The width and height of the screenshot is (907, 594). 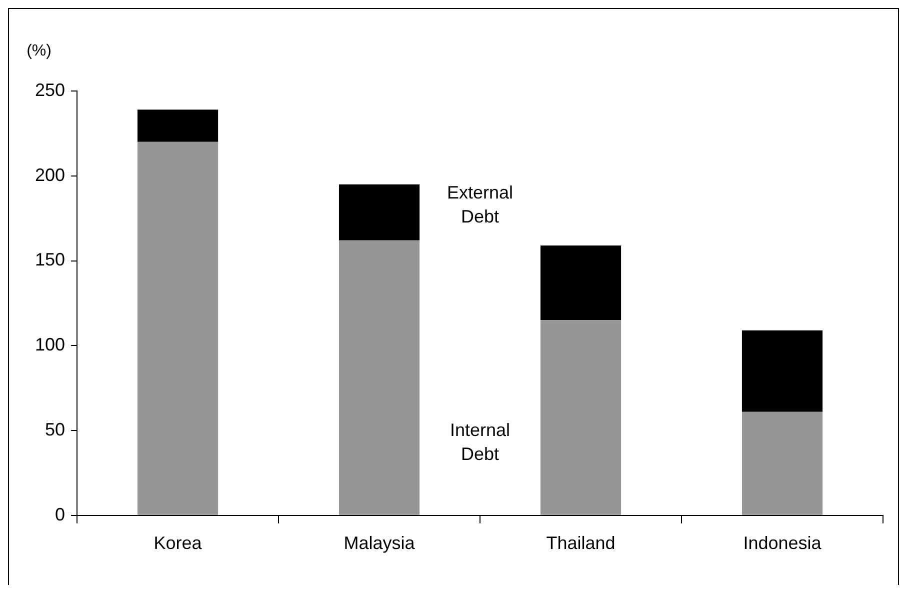 I want to click on y-tick-label: 200, so click(x=50, y=174).